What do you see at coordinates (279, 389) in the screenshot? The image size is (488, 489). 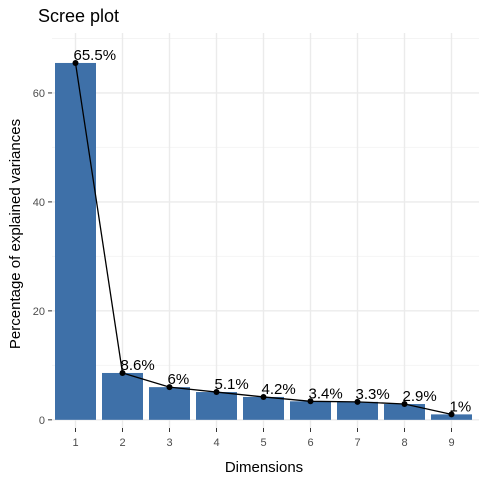 I see `data-label-dim-5: 4.2%` at bounding box center [279, 389].